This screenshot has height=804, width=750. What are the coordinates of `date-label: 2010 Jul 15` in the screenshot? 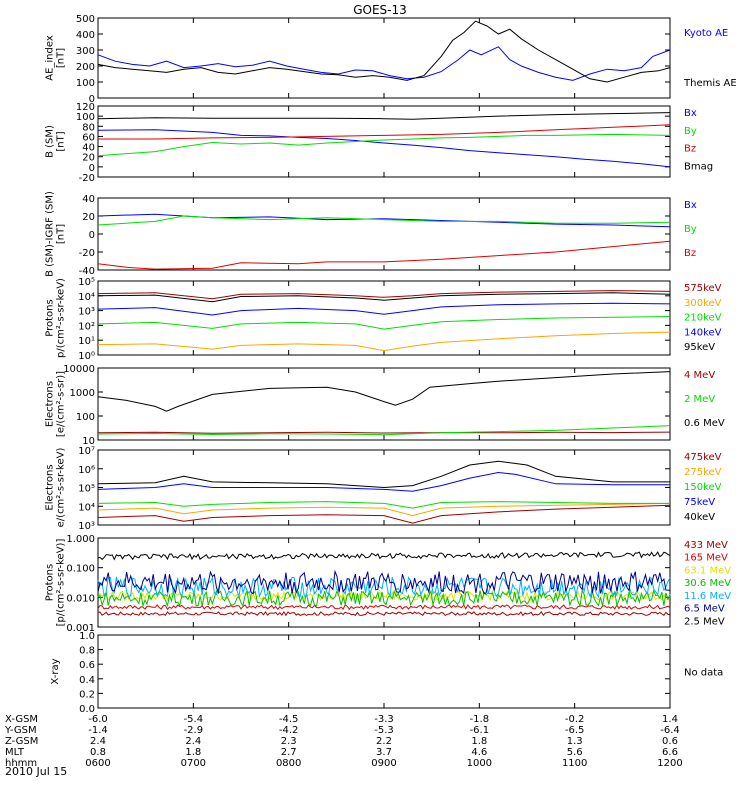 It's located at (36, 771).